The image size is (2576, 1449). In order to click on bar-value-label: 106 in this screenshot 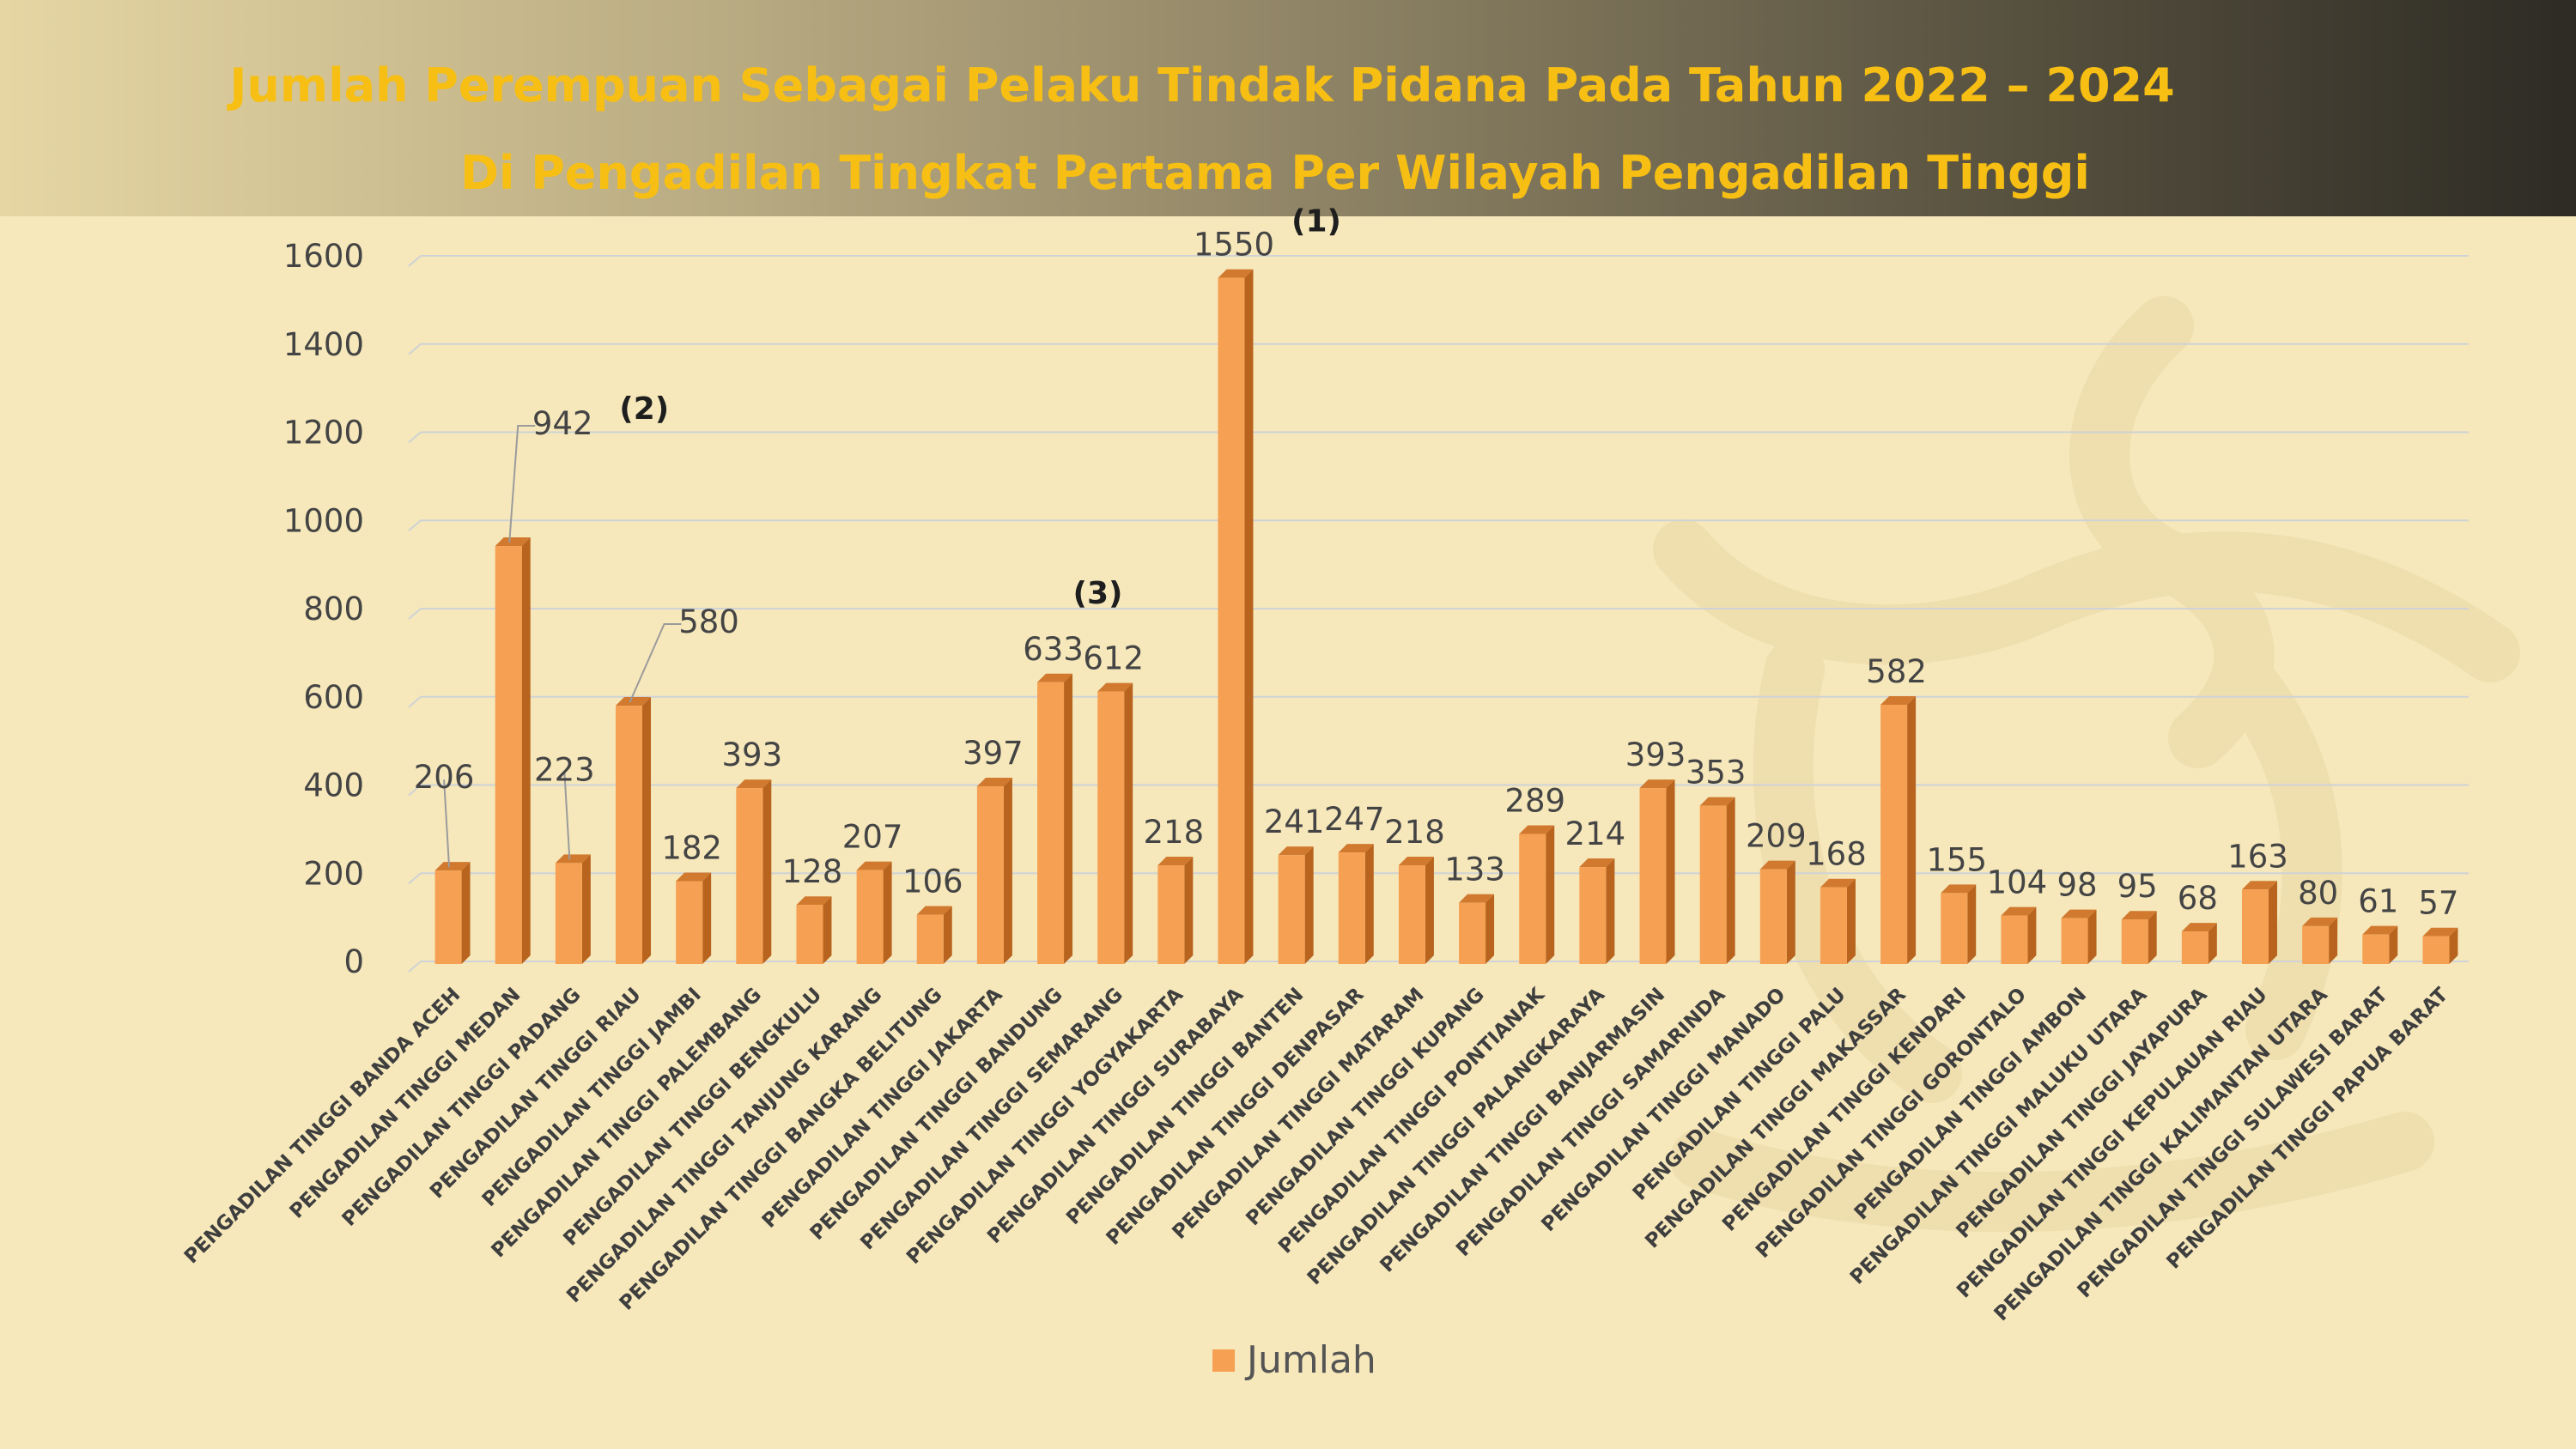, I will do `click(932, 882)`.